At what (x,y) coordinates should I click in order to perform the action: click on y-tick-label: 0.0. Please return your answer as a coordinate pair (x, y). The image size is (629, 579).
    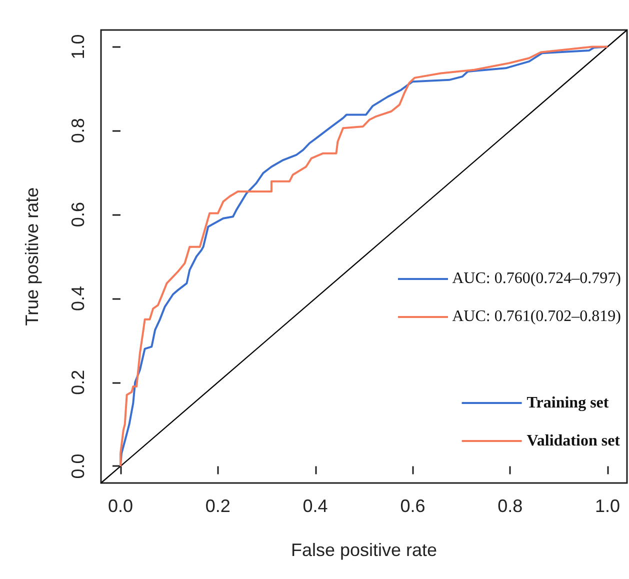
    Looking at the image, I should click on (78, 466).